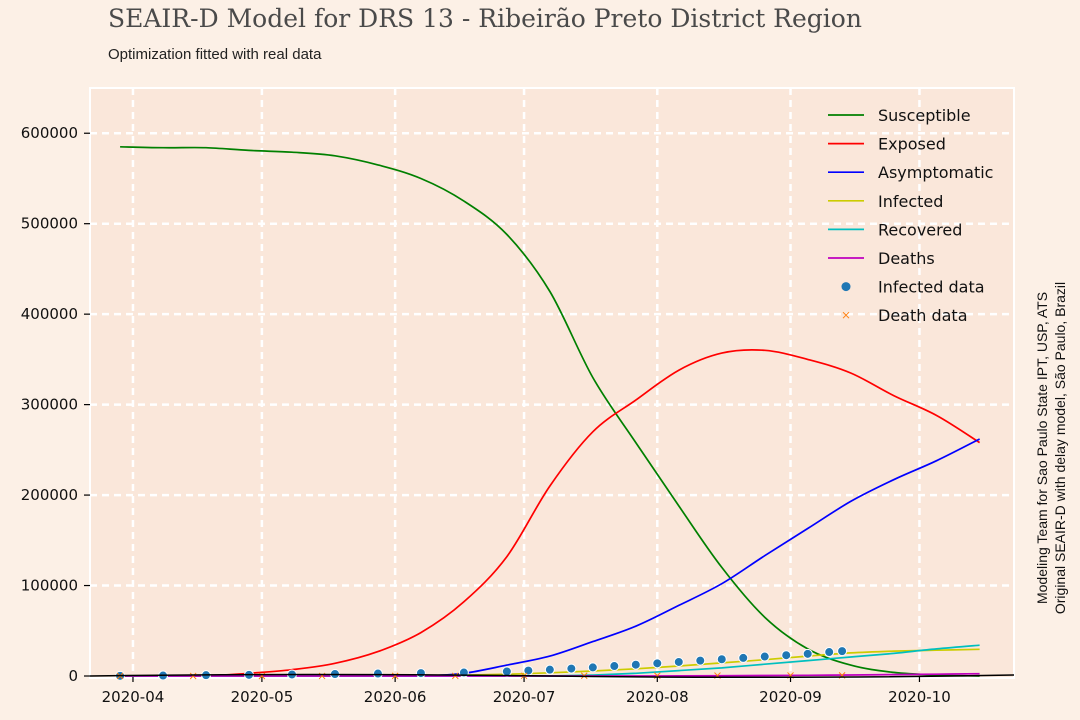 The height and width of the screenshot is (720, 1080). I want to click on x-tick-label: 2020-07, so click(524, 697).